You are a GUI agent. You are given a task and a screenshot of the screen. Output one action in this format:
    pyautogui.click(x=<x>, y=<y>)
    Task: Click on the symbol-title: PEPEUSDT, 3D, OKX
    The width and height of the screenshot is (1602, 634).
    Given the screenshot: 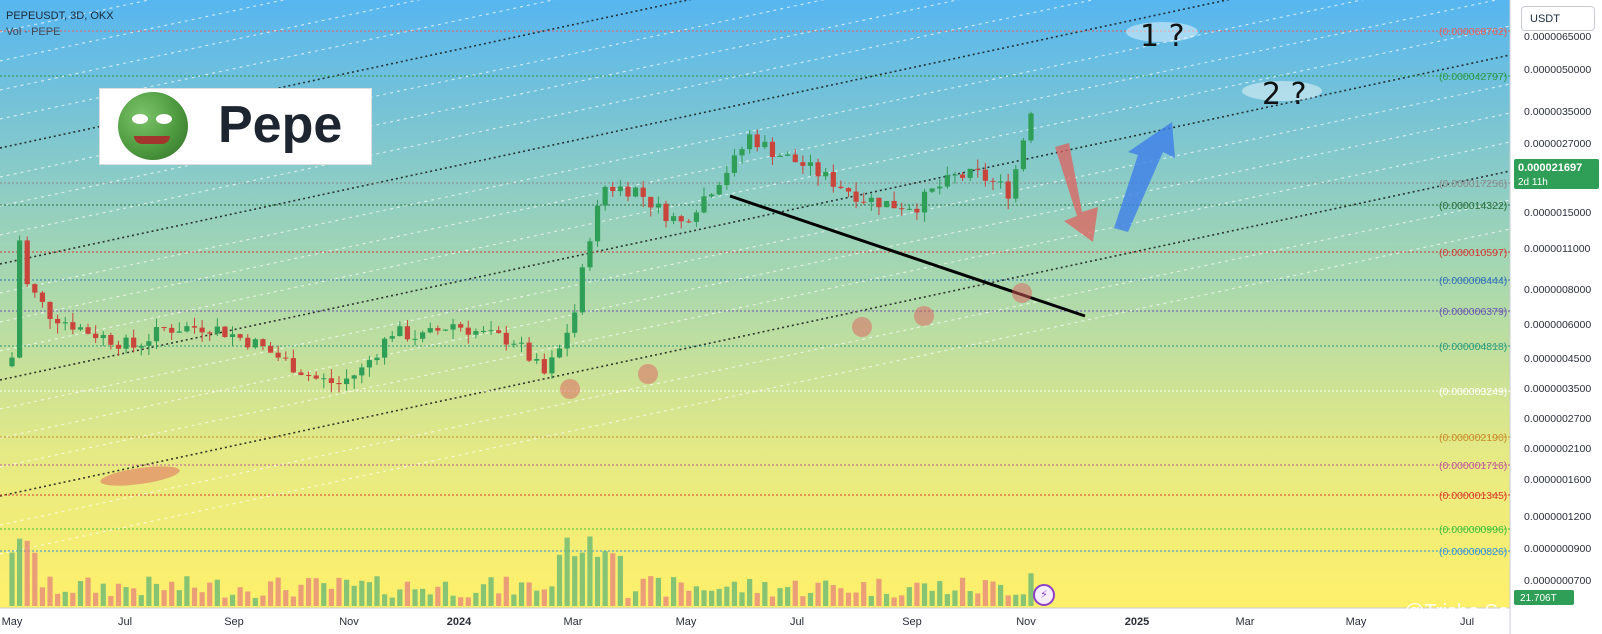 What is the action you would take?
    pyautogui.click(x=60, y=16)
    